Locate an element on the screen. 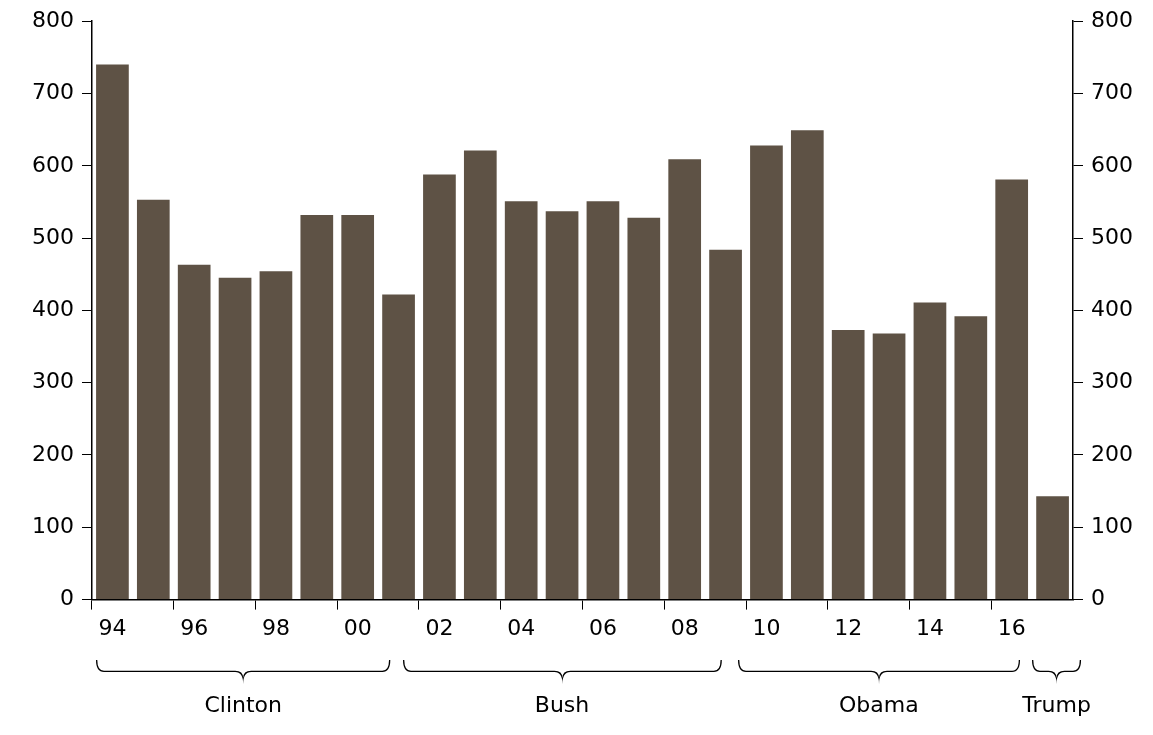 This screenshot has width=1153, height=735. y2-tick-label: 200 is located at coordinates (1112, 453).